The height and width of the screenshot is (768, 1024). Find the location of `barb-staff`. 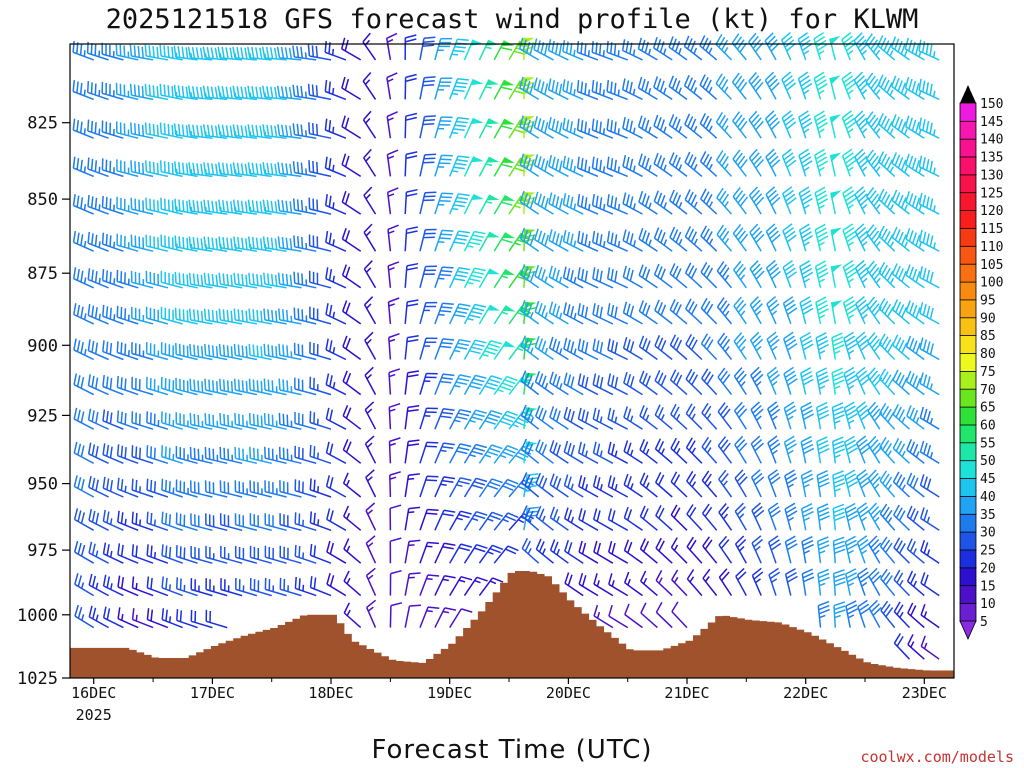

barb-staff is located at coordinates (352, 556).